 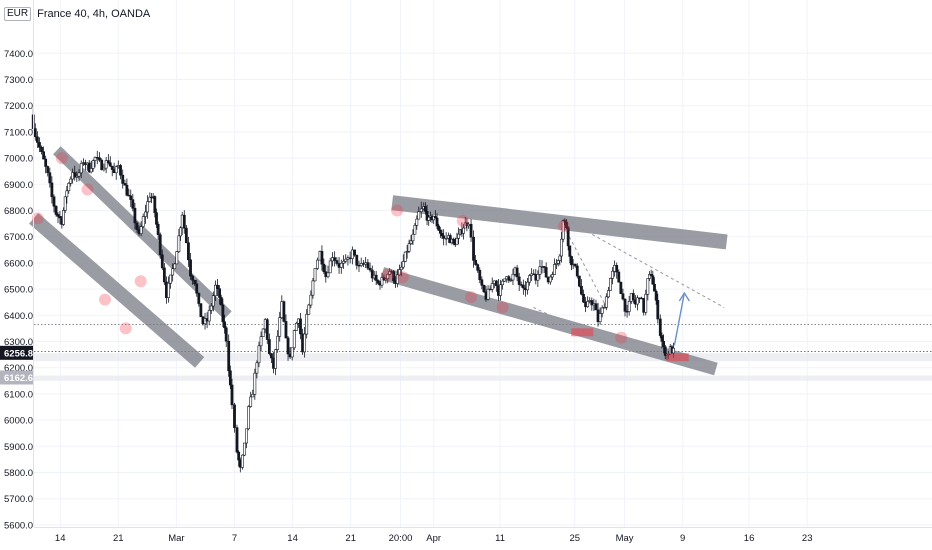 What do you see at coordinates (18, 499) in the screenshot?
I see `y-tick-label: 5700.0` at bounding box center [18, 499].